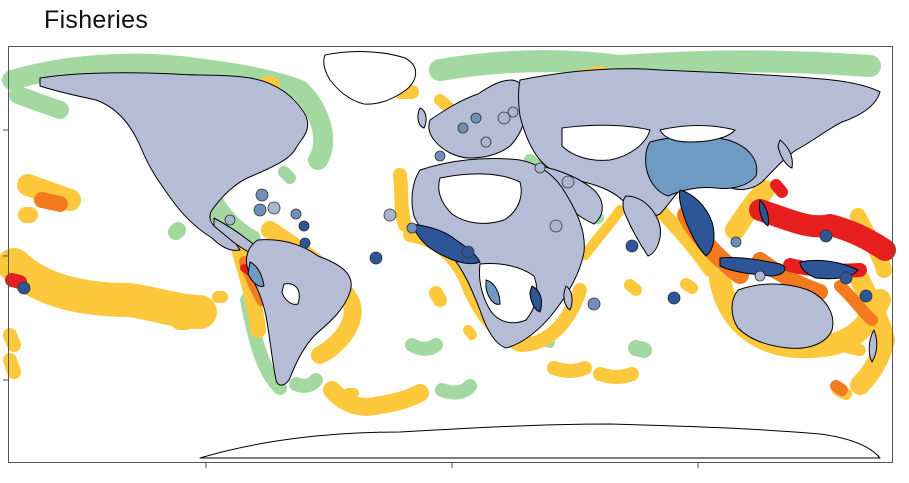  I want to click on land-africa-sahel-blank, so click(480, 198).